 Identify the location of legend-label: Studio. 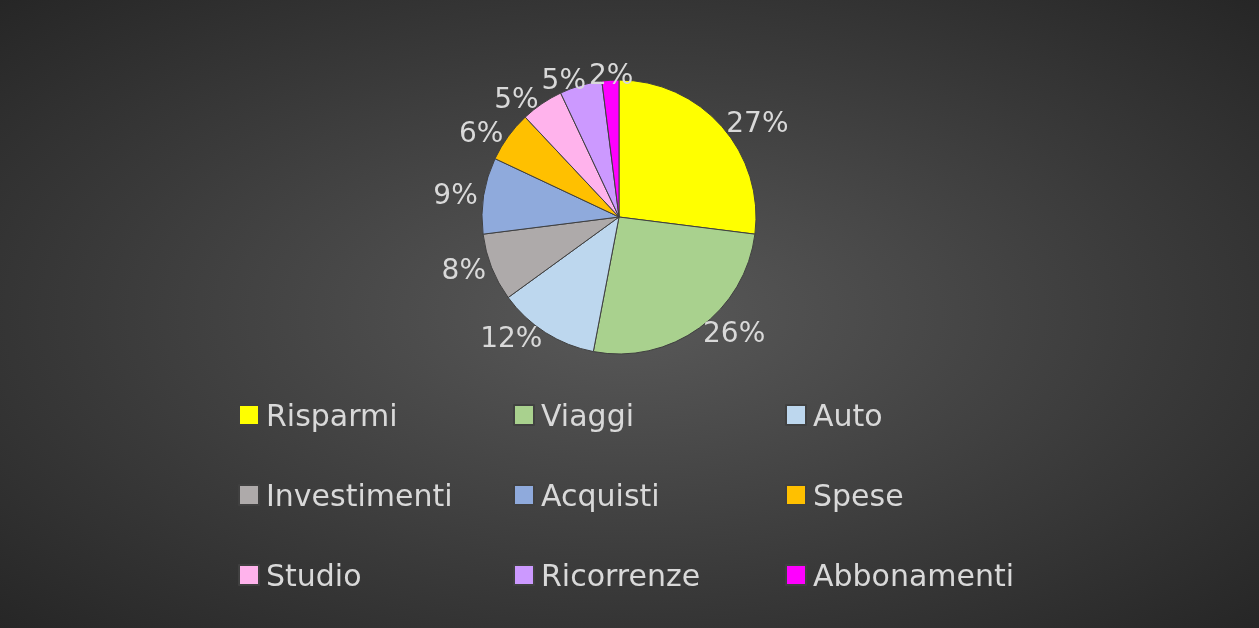
(314, 575).